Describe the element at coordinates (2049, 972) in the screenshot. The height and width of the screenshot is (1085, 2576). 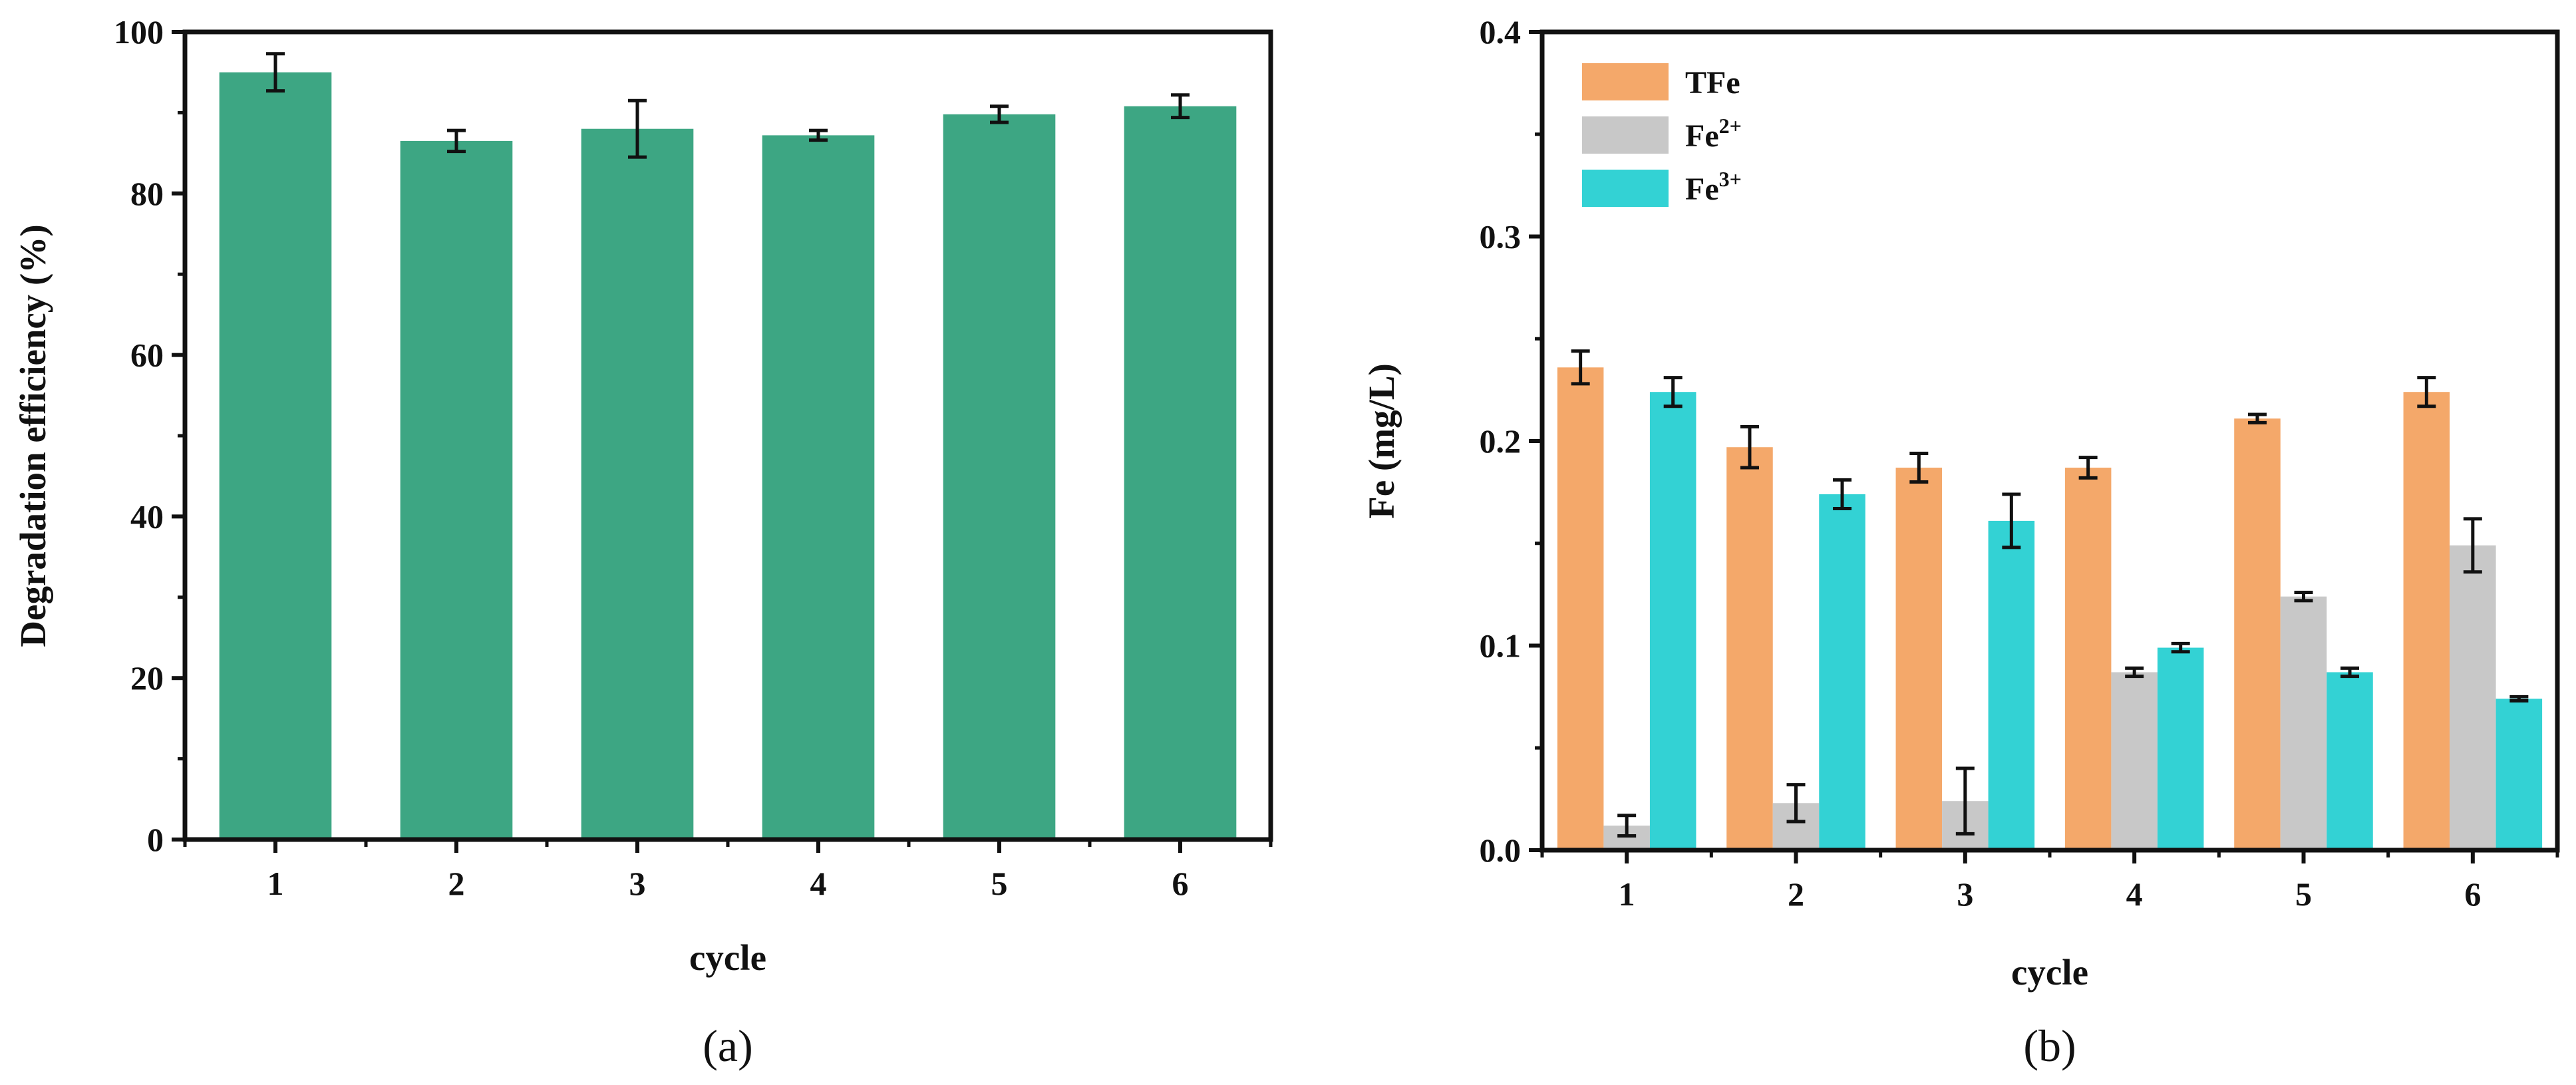
I see `panel-b-xlabel: cycle` at that location.